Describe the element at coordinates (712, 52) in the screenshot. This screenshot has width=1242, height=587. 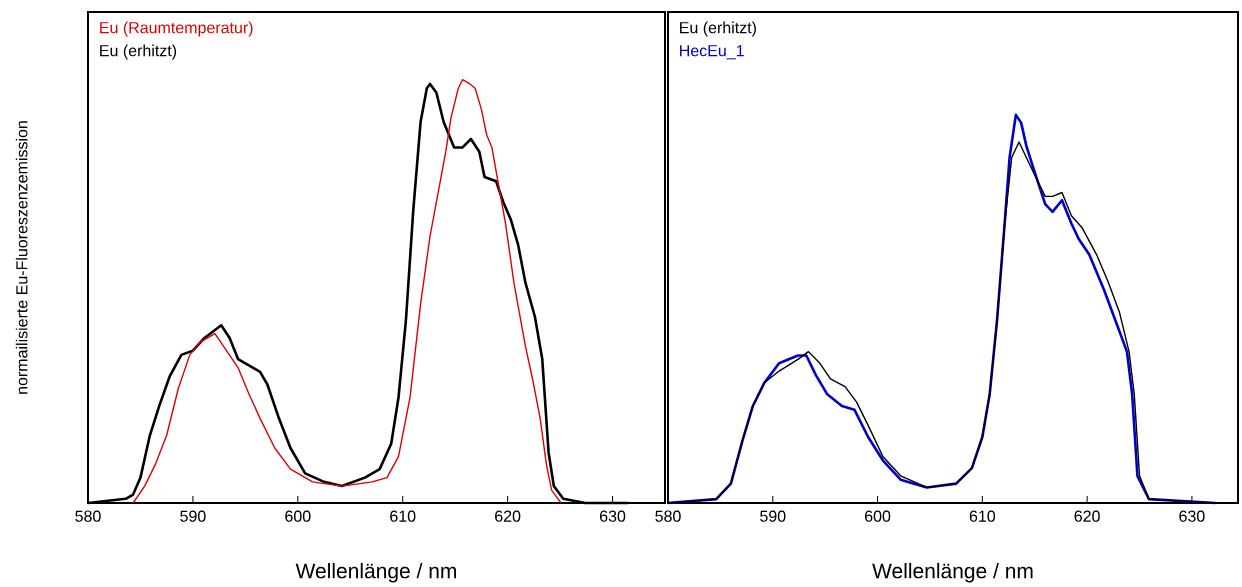
I see `text: HecEu_1` at that location.